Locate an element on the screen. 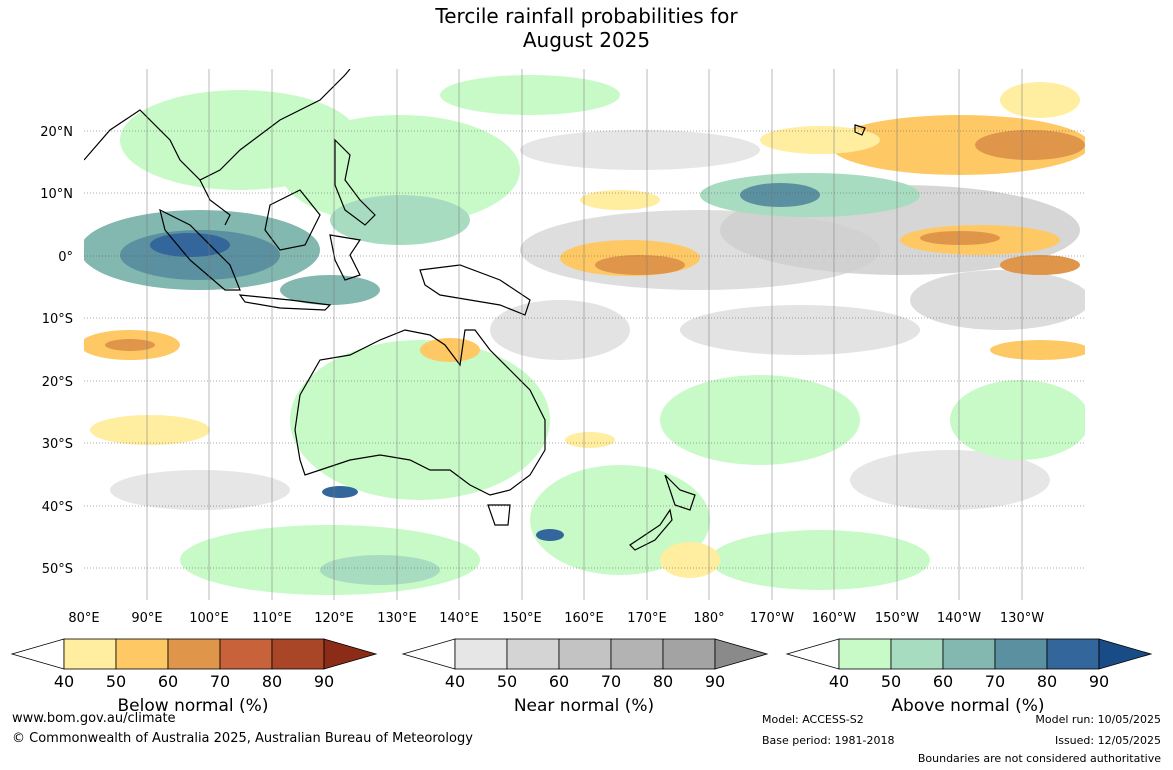 Image resolution: width=1173 pixels, height=770 pixels. lon-label: 140°E is located at coordinates (459, 618).